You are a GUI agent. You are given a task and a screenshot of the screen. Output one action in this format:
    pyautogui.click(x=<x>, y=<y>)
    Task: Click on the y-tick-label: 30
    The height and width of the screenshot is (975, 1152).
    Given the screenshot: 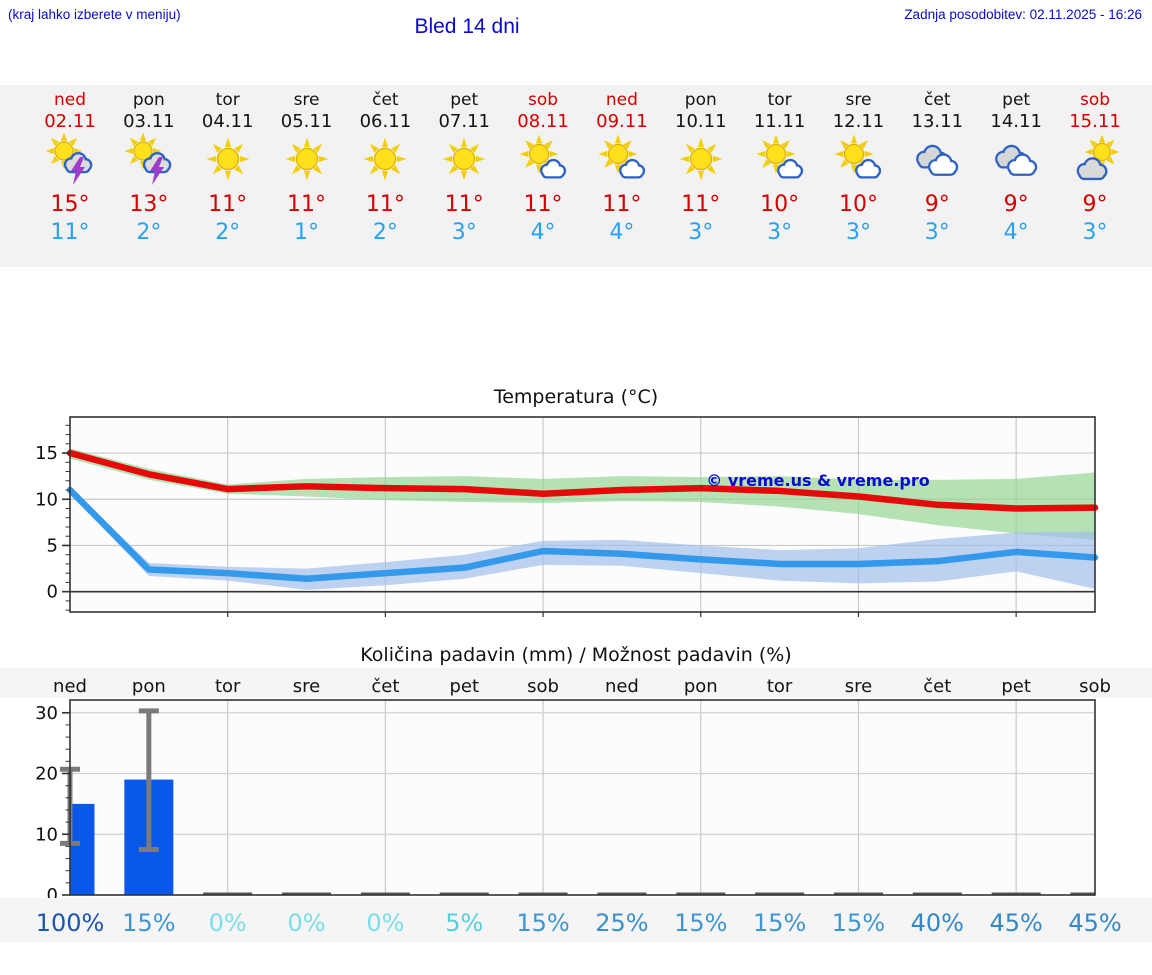 What is the action you would take?
    pyautogui.click(x=46, y=713)
    